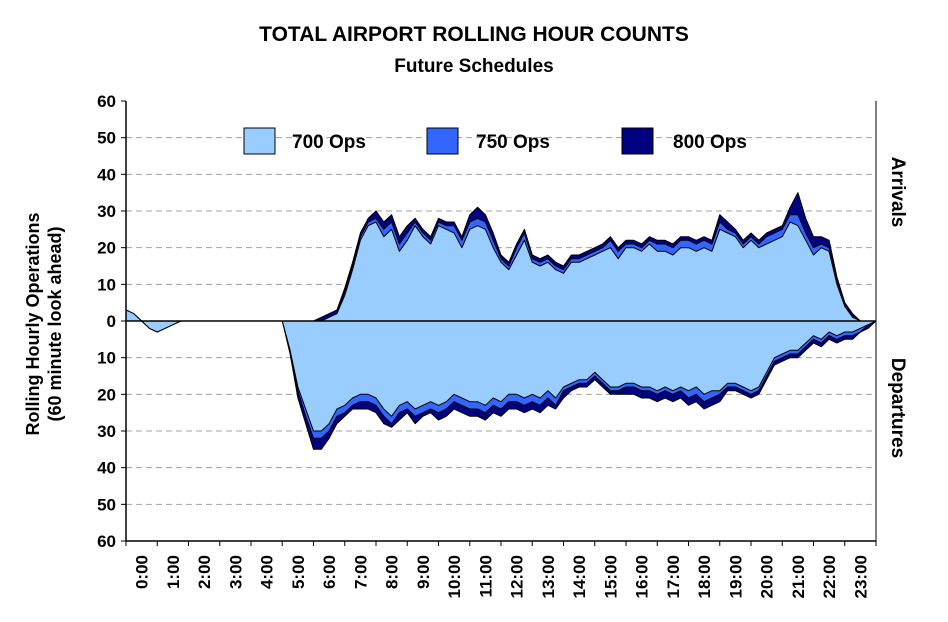  I want to click on x-tick-label: 16:00, so click(642, 576).